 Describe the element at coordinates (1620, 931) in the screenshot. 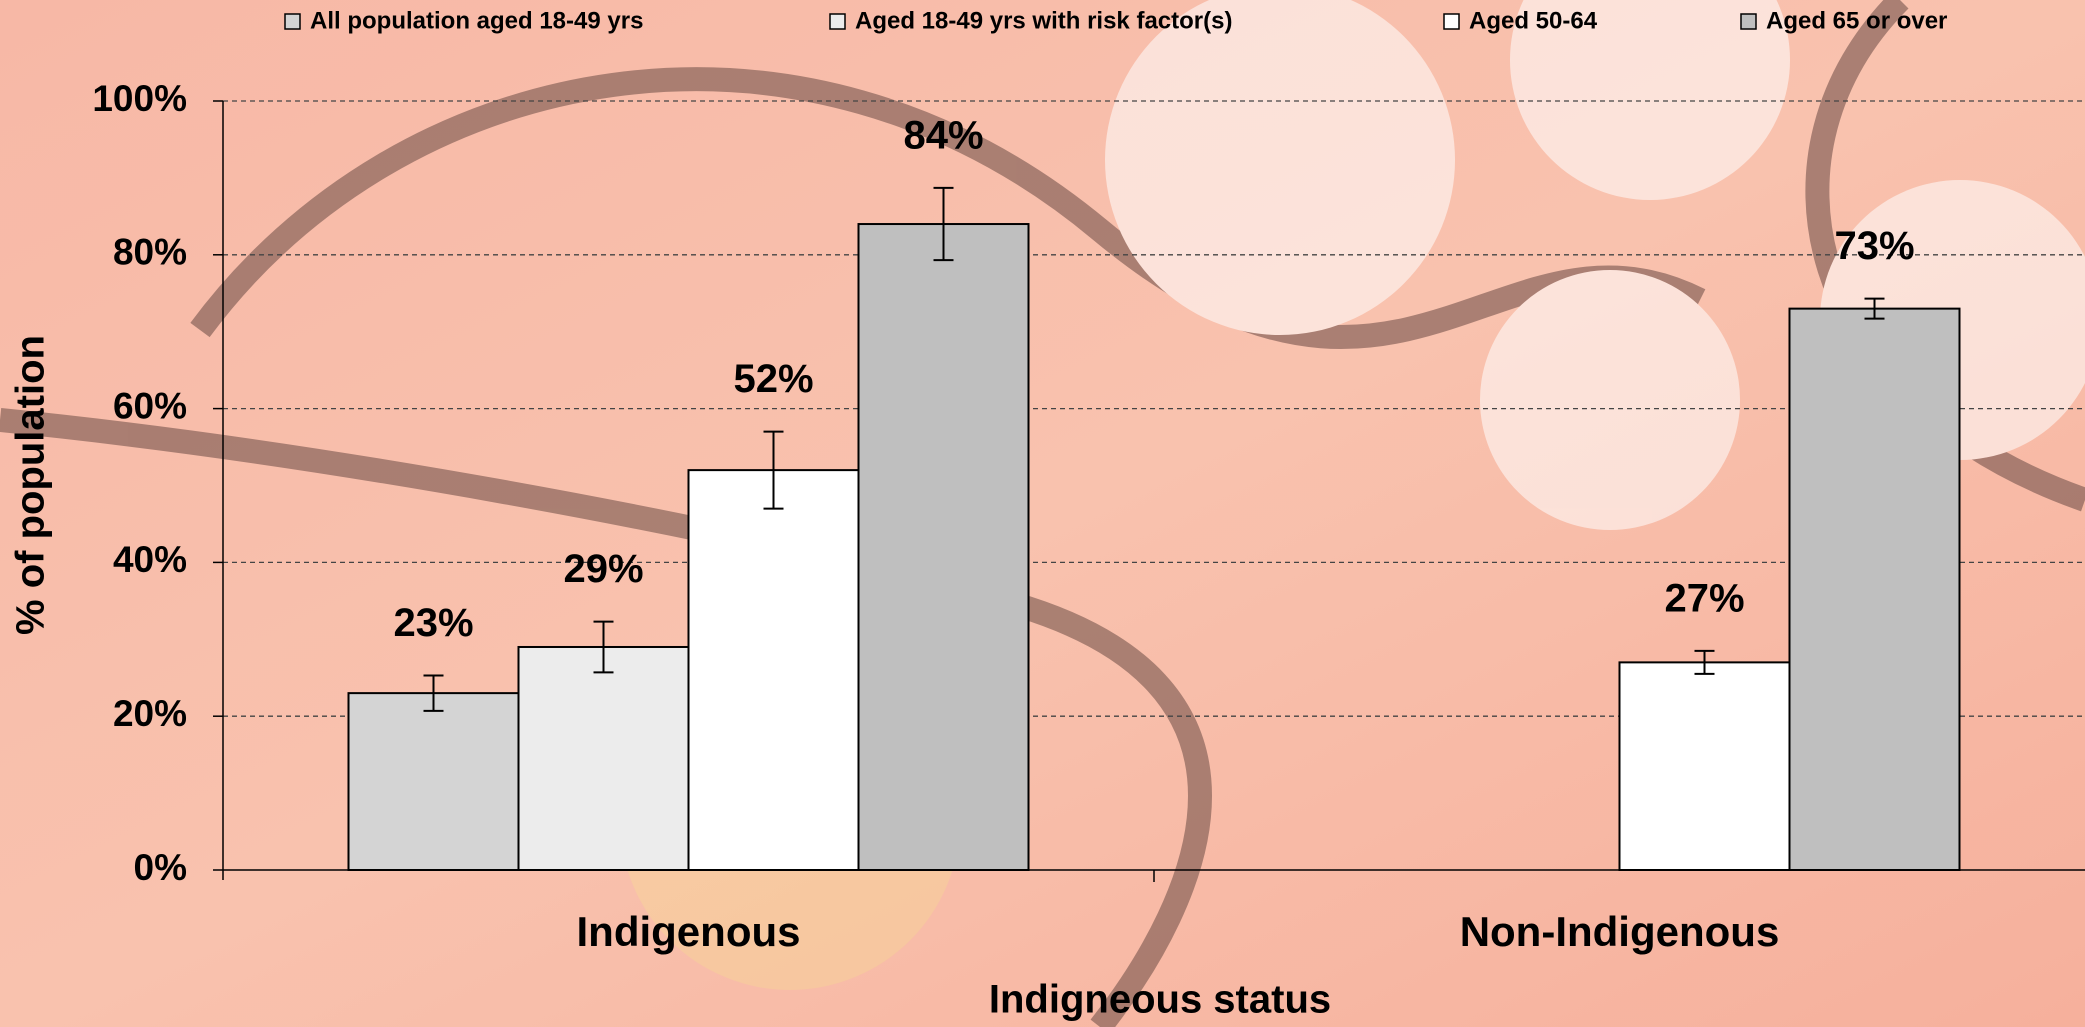

I see `x-tick-label: Non-Indigenous` at that location.